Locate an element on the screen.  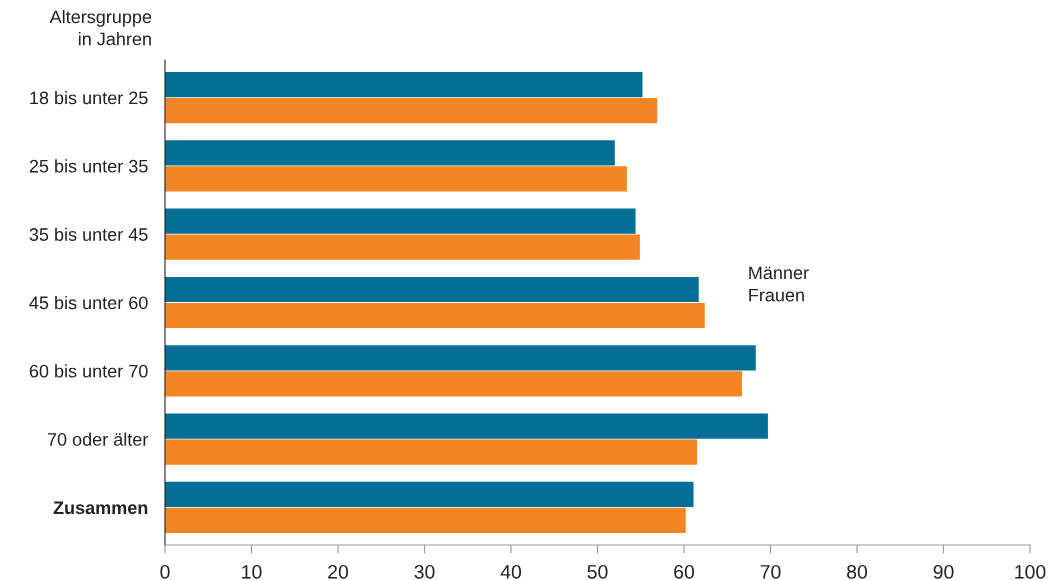
x-tick-label: 40 is located at coordinates (511, 571).